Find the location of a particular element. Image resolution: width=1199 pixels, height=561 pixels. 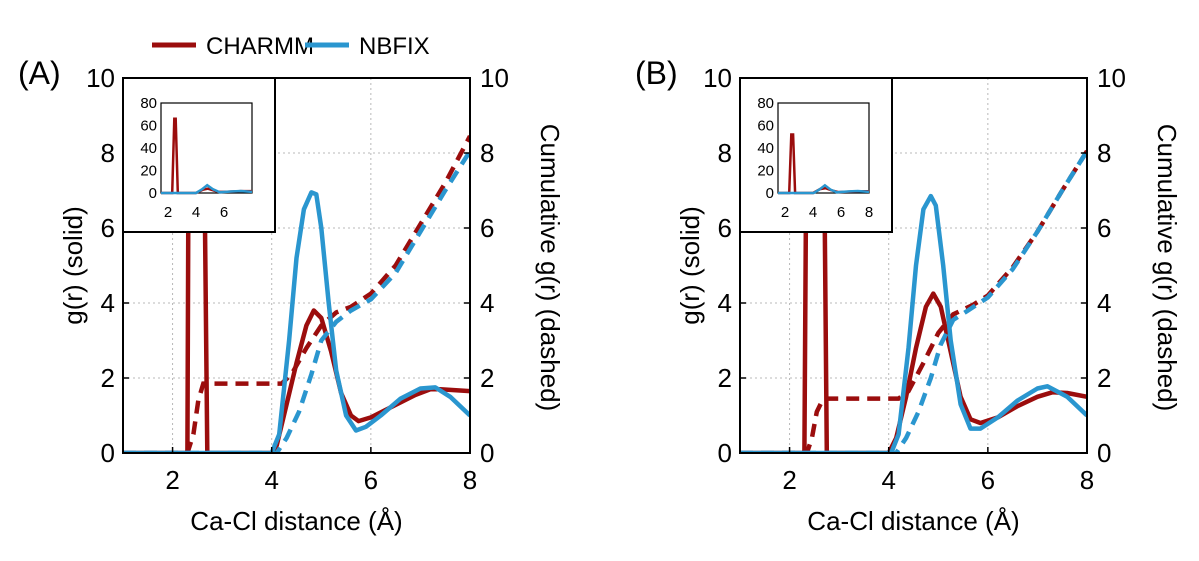

panel-label: (B) is located at coordinates (656, 73).